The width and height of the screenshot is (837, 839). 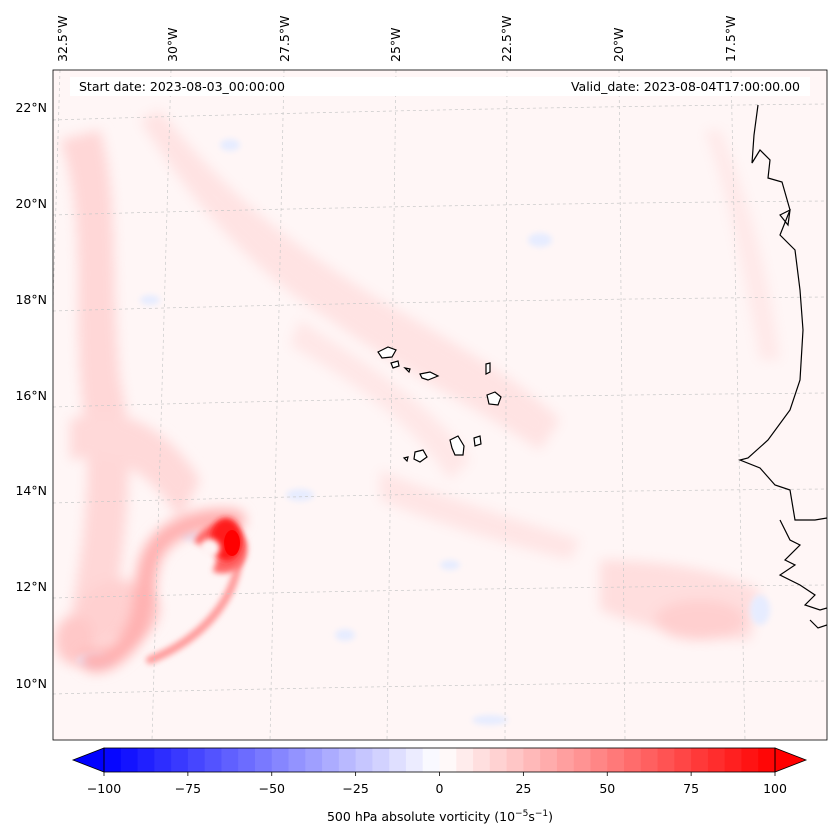 What do you see at coordinates (172, 44) in the screenshot?
I see `lon-label: 30°W` at bounding box center [172, 44].